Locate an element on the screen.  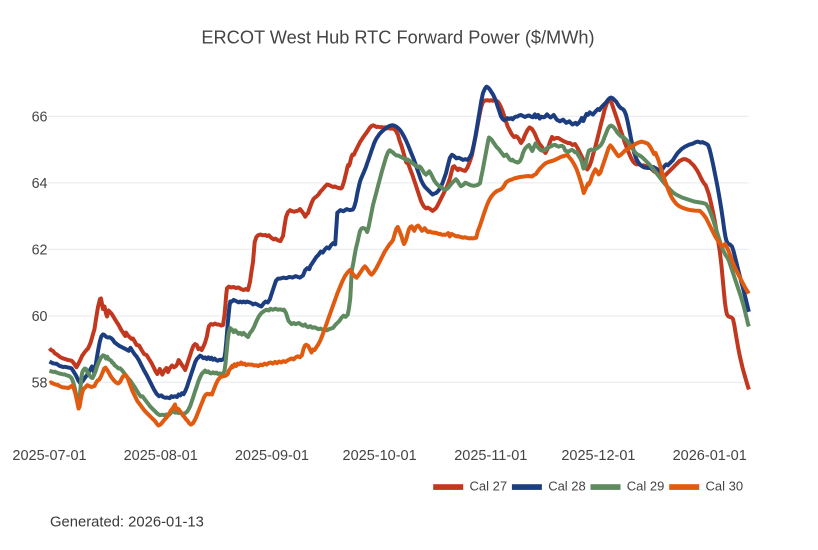
svg-text: 2025-12-01 is located at coordinates (598, 456).